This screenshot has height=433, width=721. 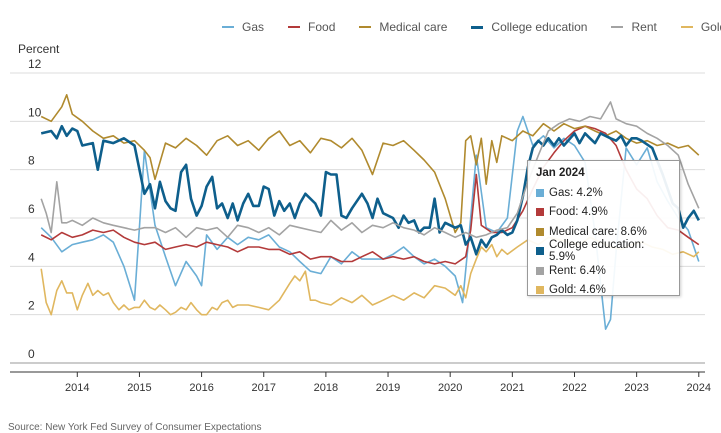 What do you see at coordinates (636, 388) in the screenshot?
I see `x-tick-label: 2023` at bounding box center [636, 388].